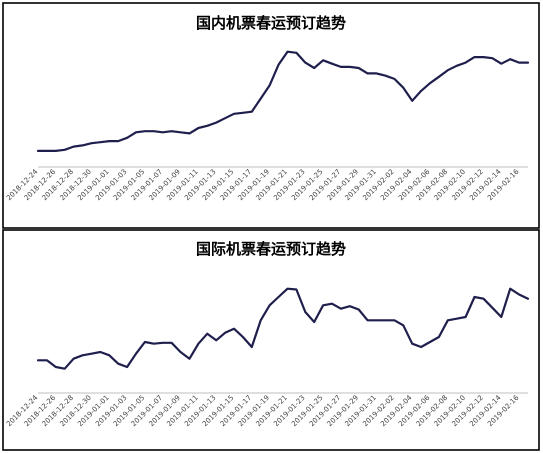 This screenshot has width=543, height=453. What do you see at coordinates (271, 23) in the screenshot?
I see `chart-title: 国内机票春运预订趋势` at bounding box center [271, 23].